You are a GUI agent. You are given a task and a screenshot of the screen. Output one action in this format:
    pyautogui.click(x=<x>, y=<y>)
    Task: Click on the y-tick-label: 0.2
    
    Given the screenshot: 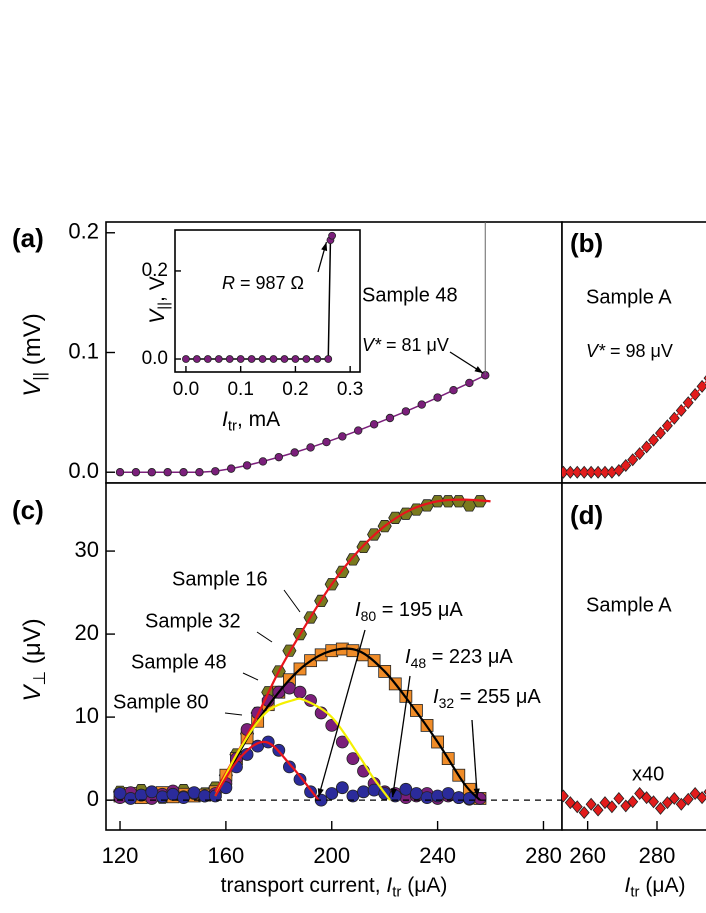 What is the action you would take?
    pyautogui.click(x=155, y=270)
    